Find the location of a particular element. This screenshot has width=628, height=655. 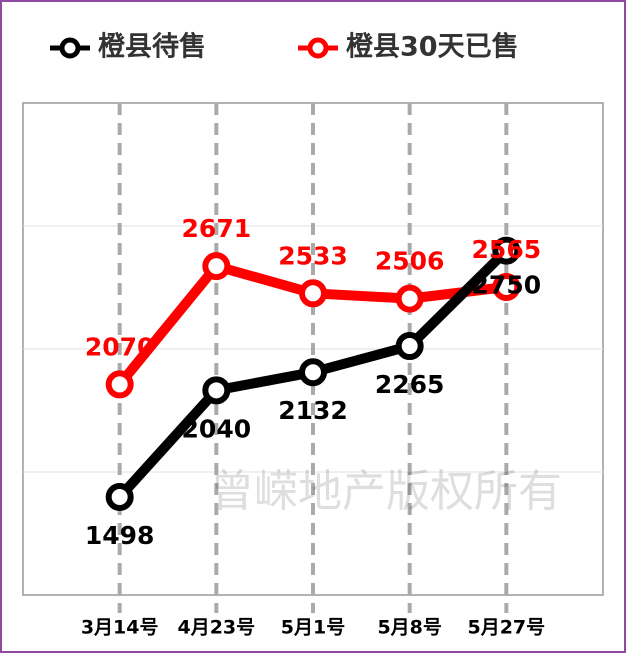

watermark: 曾嵘地产版权所有 is located at coordinates (386, 491).